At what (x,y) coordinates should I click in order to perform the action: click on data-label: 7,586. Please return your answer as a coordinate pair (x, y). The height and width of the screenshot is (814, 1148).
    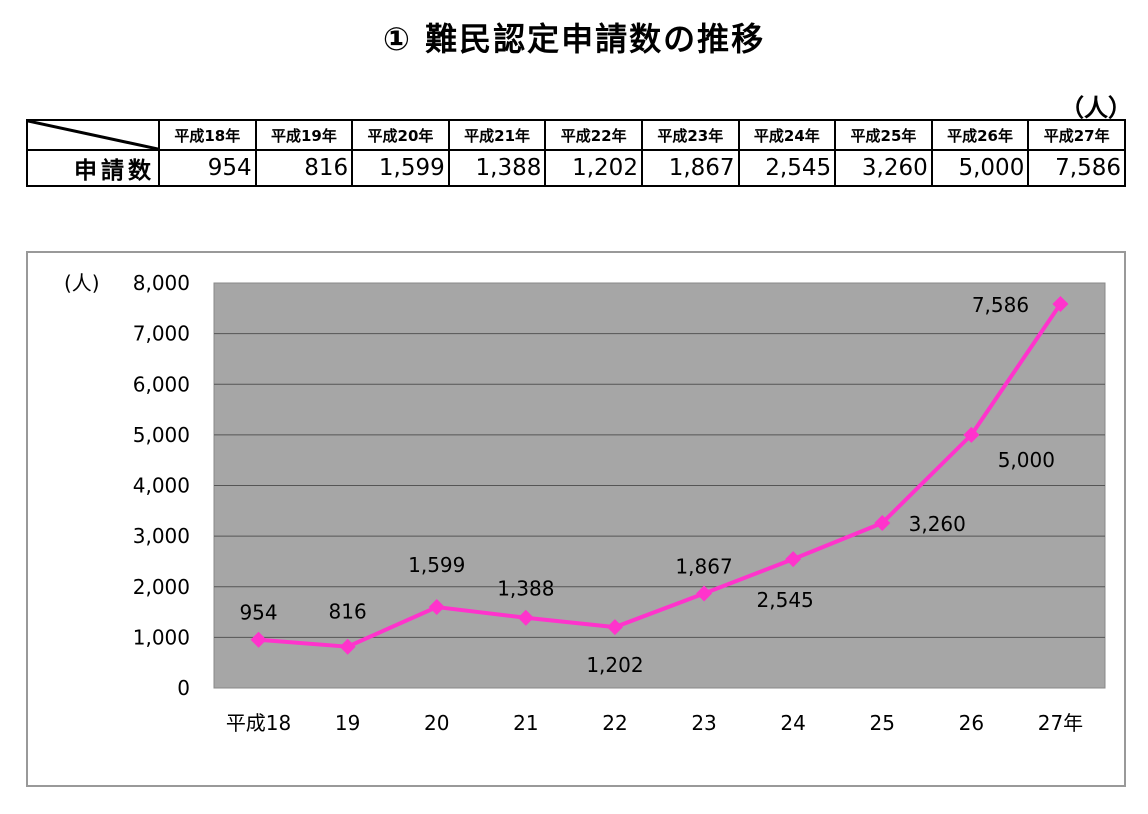
    Looking at the image, I should click on (1000, 305).